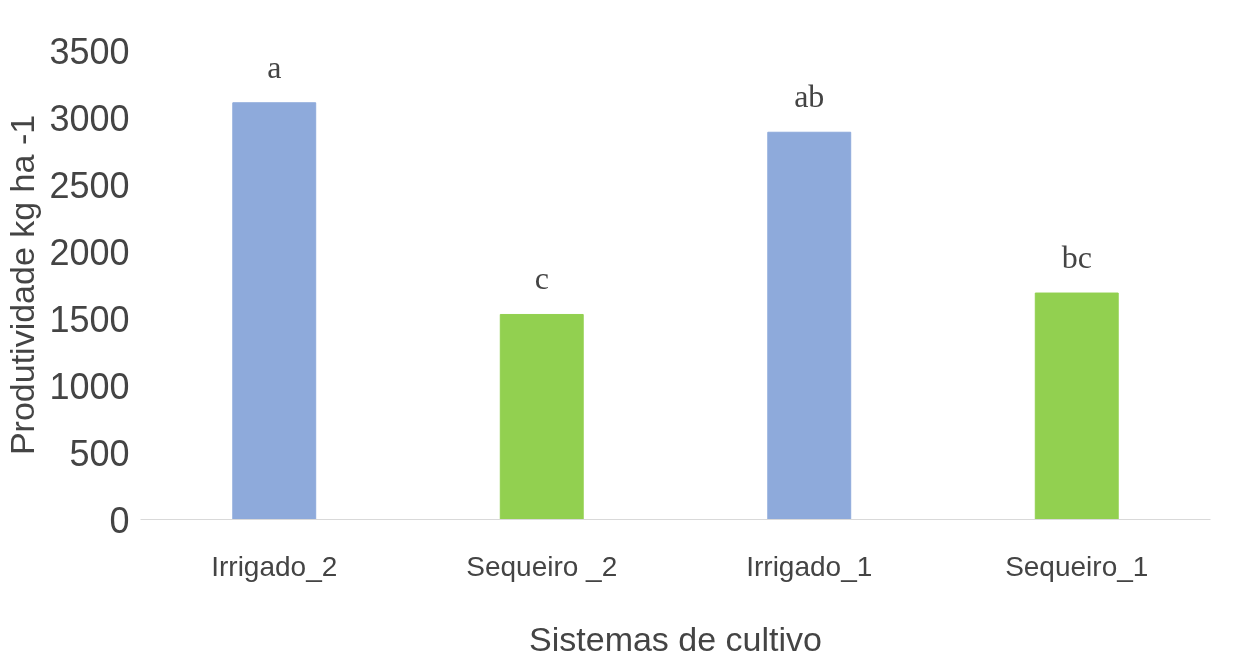 The height and width of the screenshot is (666, 1244). I want to click on y-tick-label: 2000, so click(89, 252).